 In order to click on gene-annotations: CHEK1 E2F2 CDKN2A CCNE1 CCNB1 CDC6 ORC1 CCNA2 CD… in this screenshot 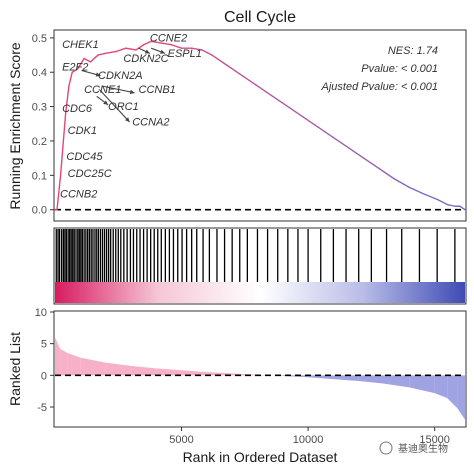, I will do `click(131, 116)`.